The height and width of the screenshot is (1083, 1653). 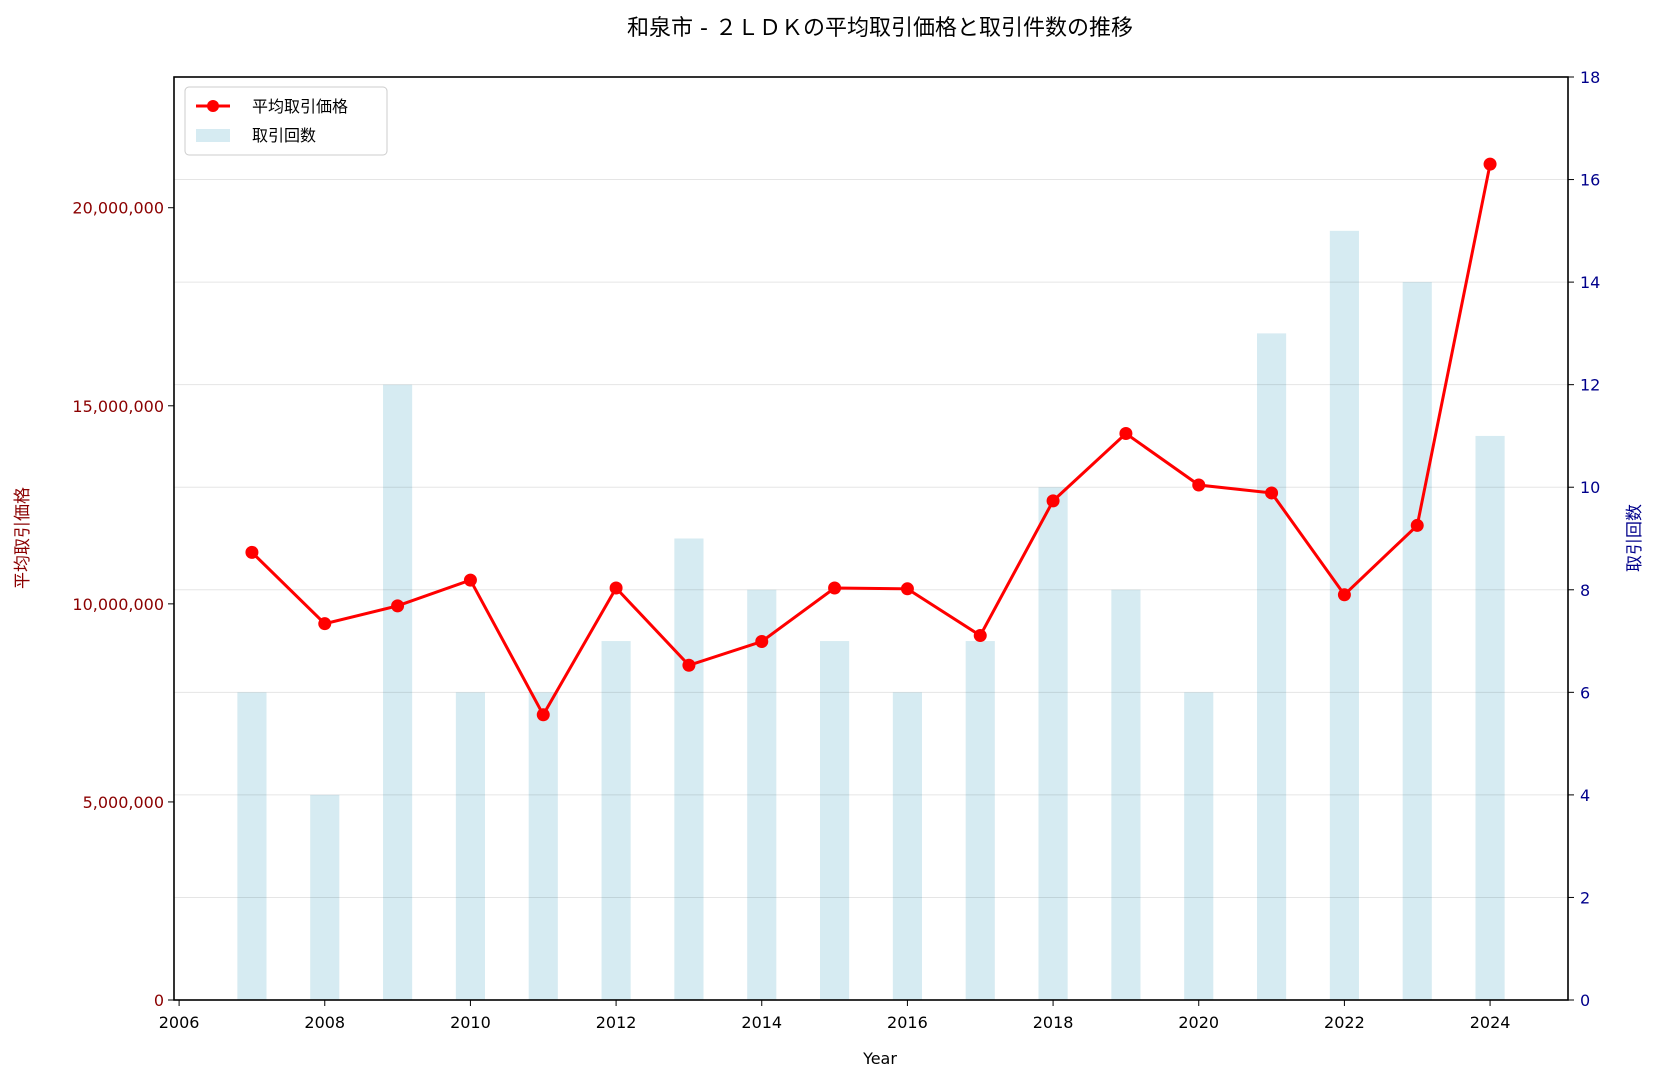 What do you see at coordinates (118, 406) in the screenshot?
I see `y-left-tick-label: 15,000,000` at bounding box center [118, 406].